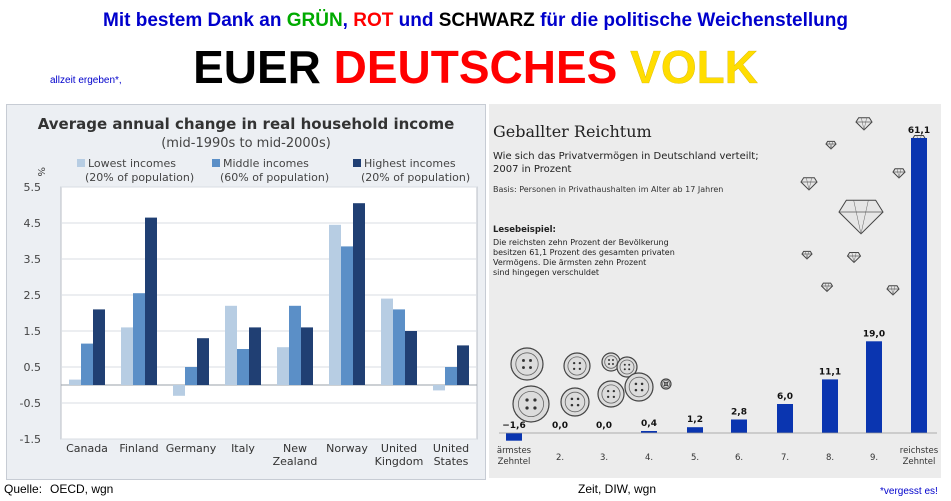  What do you see at coordinates (649, 424) in the screenshot?
I see `bar-value-label: 0,4` at bounding box center [649, 424].